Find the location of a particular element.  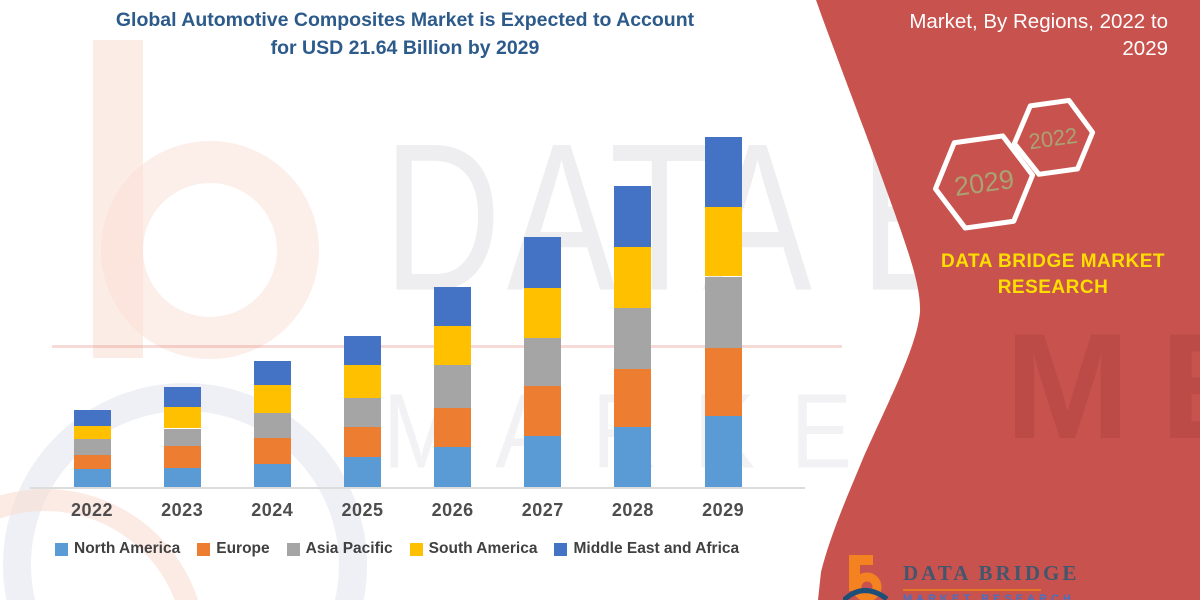

databridge-logo-icon is located at coordinates (866, 577).